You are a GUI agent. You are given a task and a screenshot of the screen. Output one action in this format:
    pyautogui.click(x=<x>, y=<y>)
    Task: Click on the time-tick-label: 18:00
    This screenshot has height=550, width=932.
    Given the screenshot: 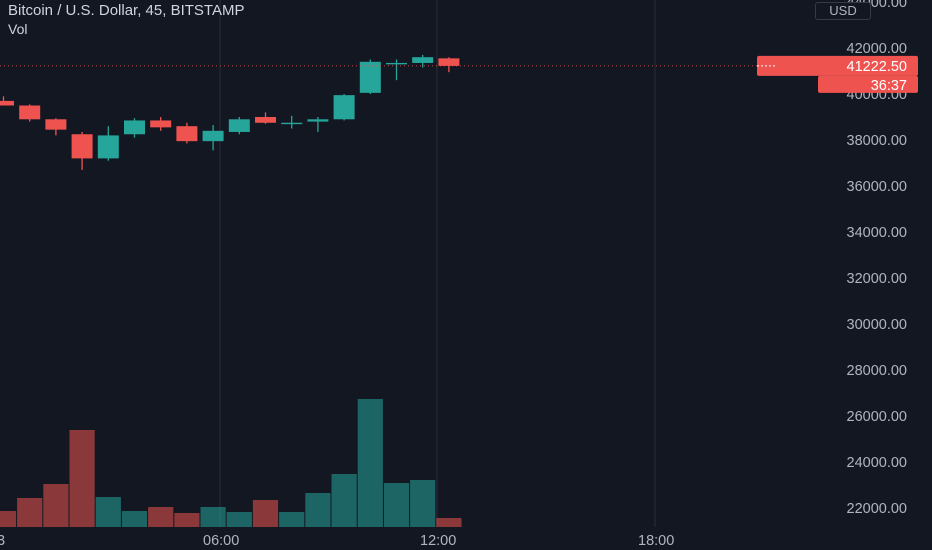 What is the action you would take?
    pyautogui.click(x=656, y=541)
    